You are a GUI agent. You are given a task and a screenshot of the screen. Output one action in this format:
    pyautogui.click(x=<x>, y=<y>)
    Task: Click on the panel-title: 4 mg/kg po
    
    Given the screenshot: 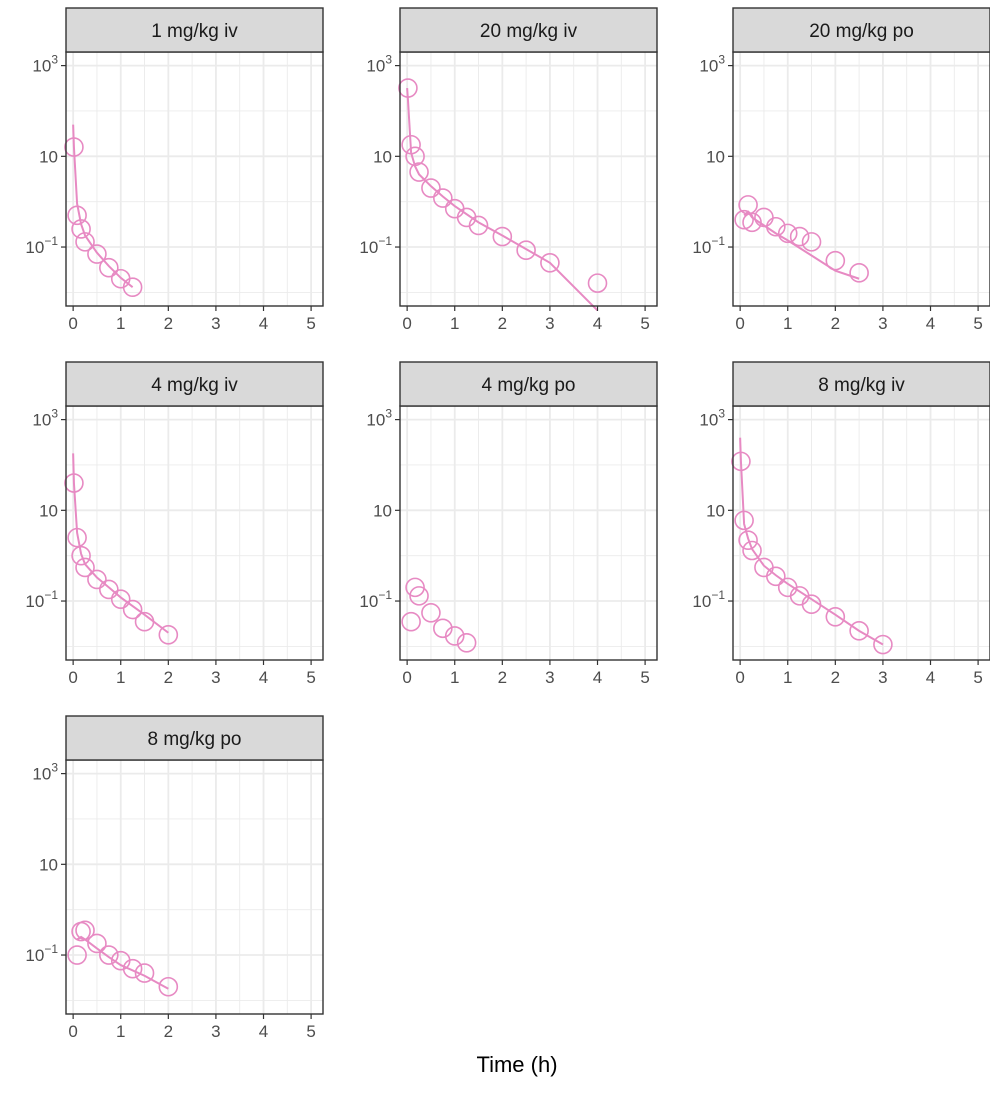 What is the action you would take?
    pyautogui.click(x=529, y=385)
    